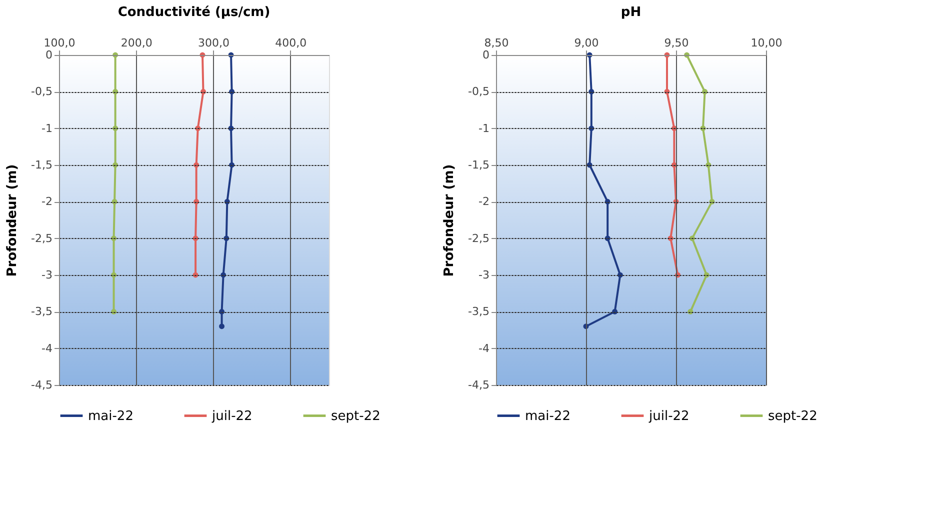 Image resolution: width=932 pixels, height=532 pixels. Describe the element at coordinates (222, 327) in the screenshot. I see `point` at that location.